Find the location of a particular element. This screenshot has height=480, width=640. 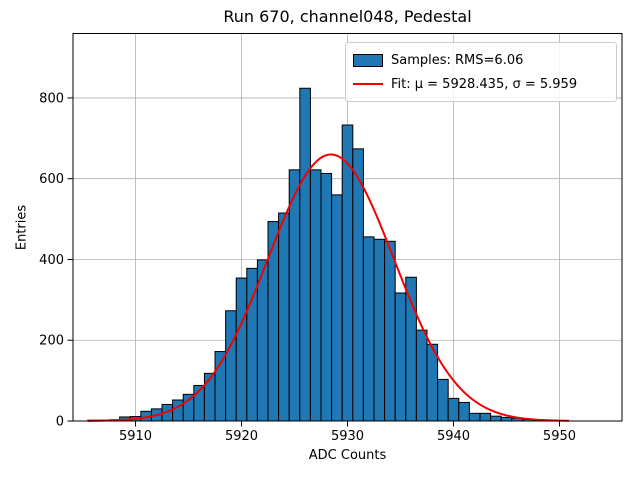

histogram-swatch-icon is located at coordinates (368, 60).